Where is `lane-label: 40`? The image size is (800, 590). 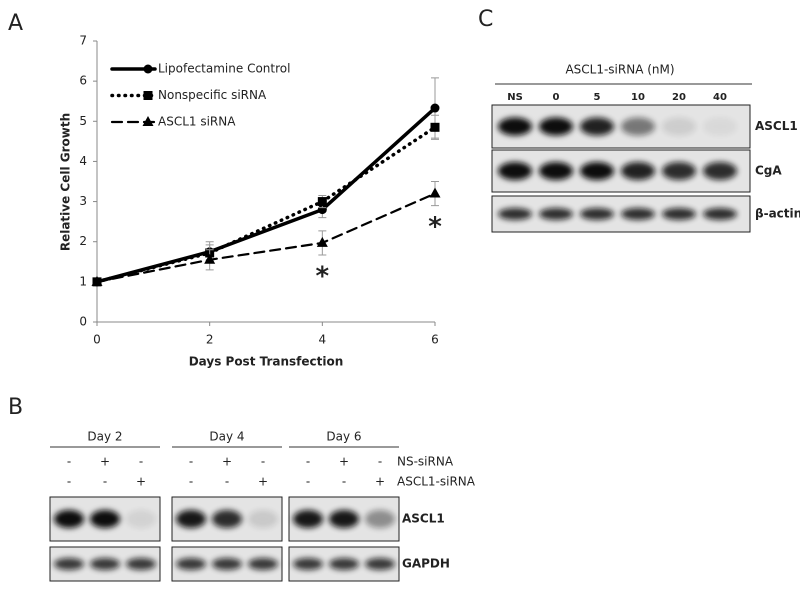
lane-label: 40 is located at coordinates (720, 97).